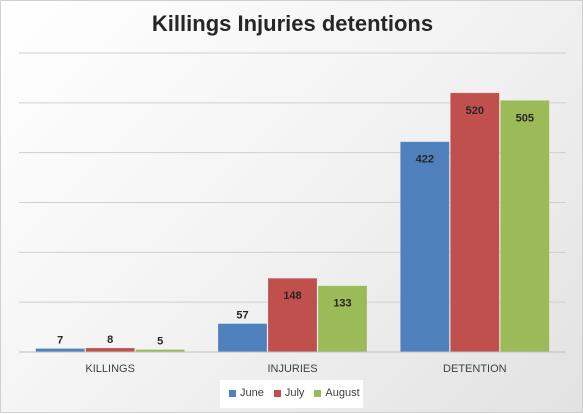 The width and height of the screenshot is (583, 414). I want to click on chart-title: Killings Injuries detentions, so click(292, 23).